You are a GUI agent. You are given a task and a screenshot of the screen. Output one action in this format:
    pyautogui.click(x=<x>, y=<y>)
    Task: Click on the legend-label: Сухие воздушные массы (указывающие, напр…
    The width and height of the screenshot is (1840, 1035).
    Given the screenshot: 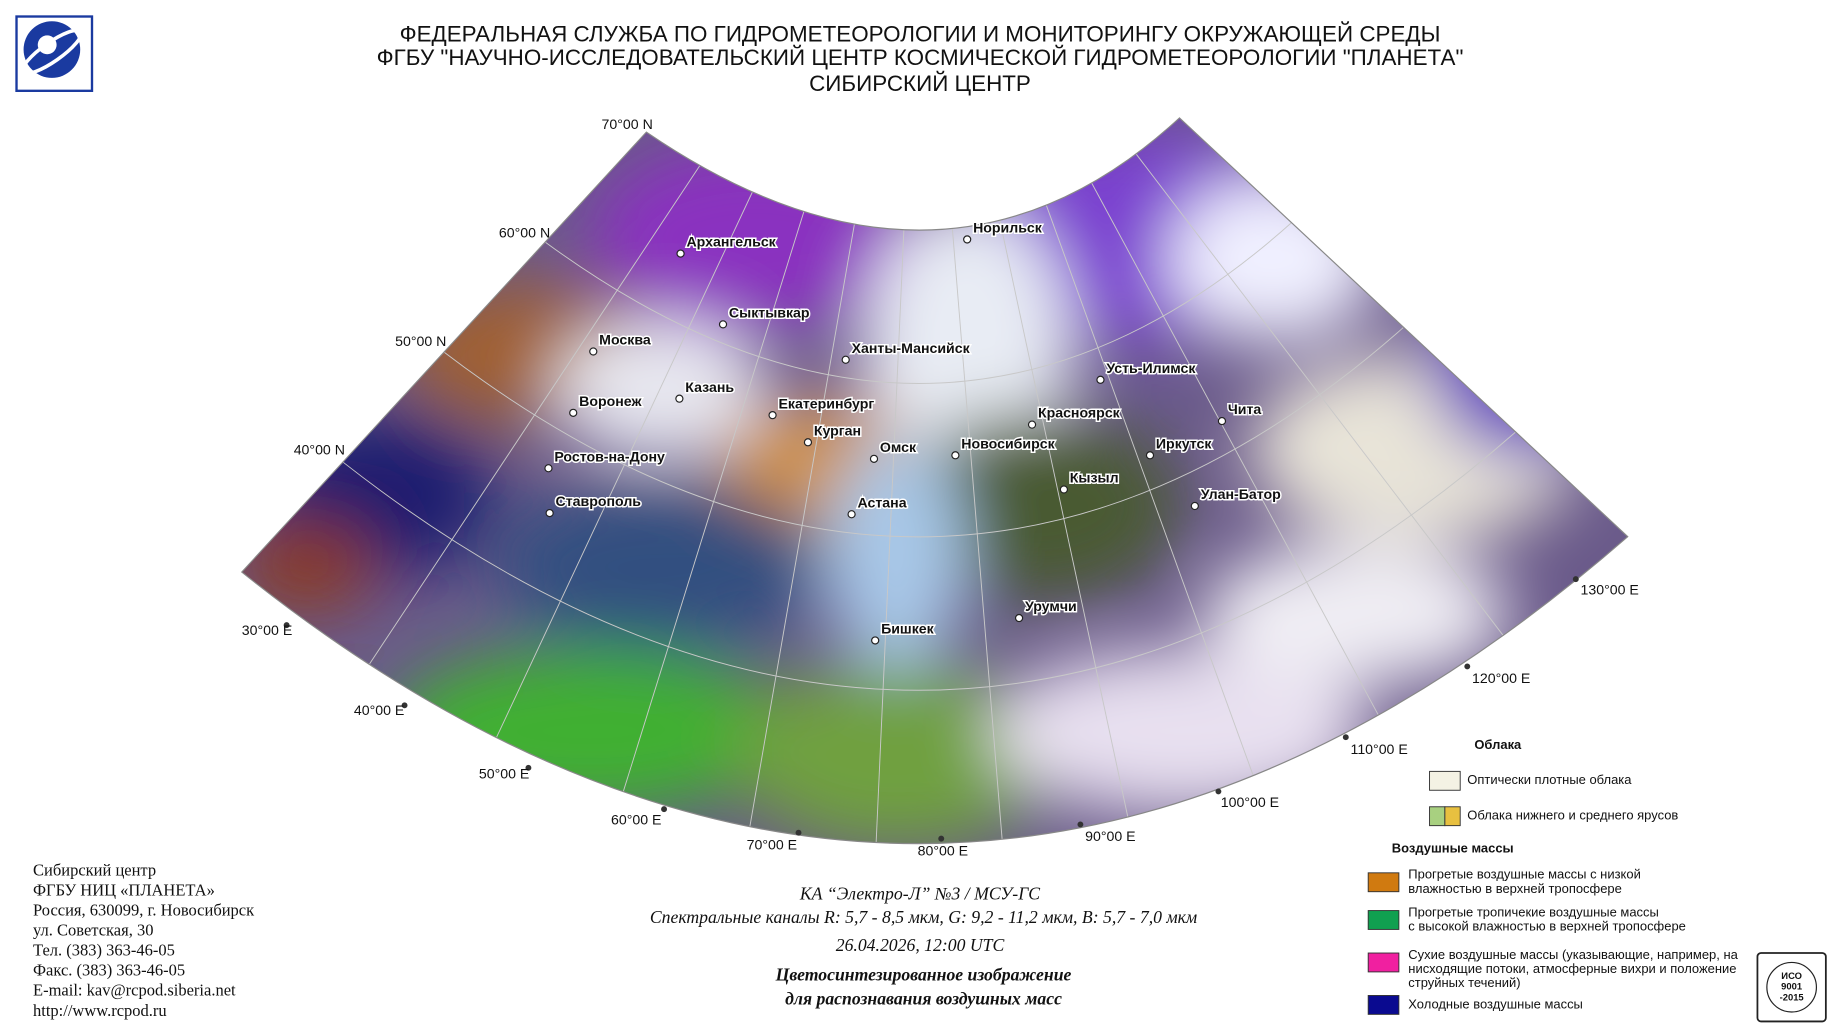 What is the action you would take?
    pyautogui.click(x=1573, y=954)
    